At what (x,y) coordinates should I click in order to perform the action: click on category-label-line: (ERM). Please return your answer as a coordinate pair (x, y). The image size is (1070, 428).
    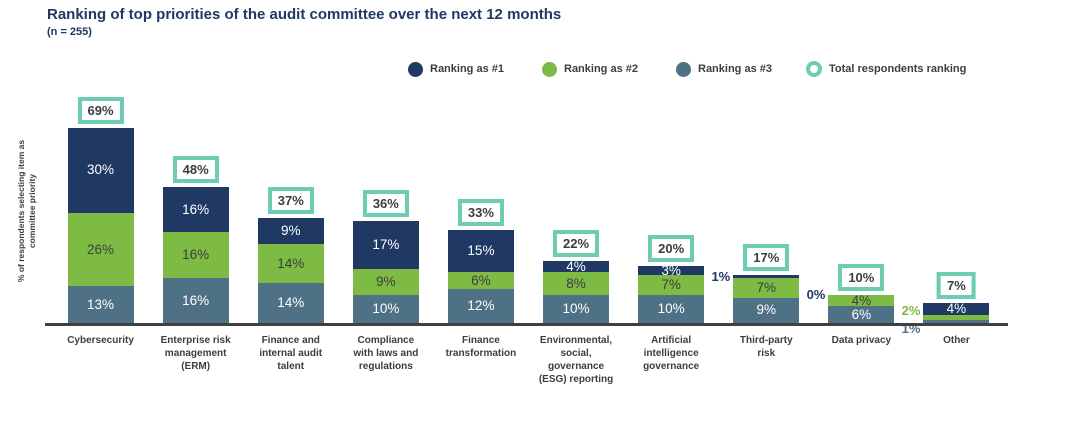
    Looking at the image, I should click on (196, 366).